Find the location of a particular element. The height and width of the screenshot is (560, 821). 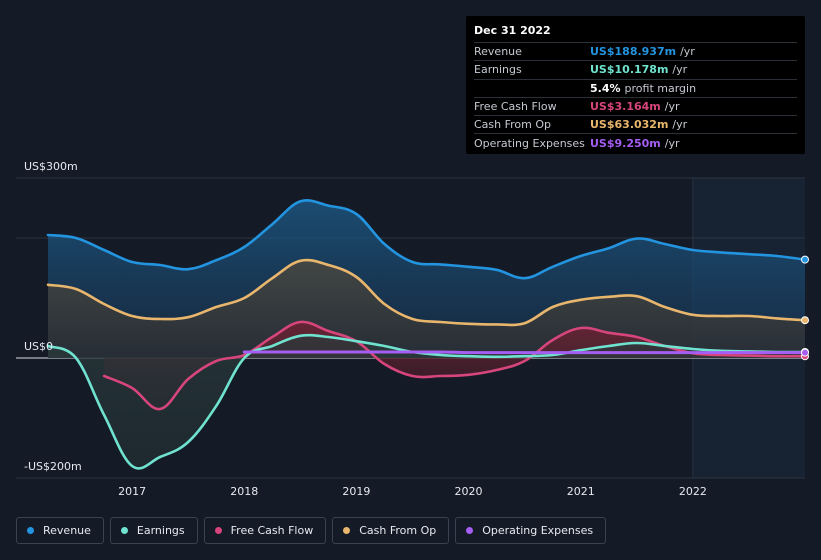

x-tick-label: 2017 is located at coordinates (132, 491).